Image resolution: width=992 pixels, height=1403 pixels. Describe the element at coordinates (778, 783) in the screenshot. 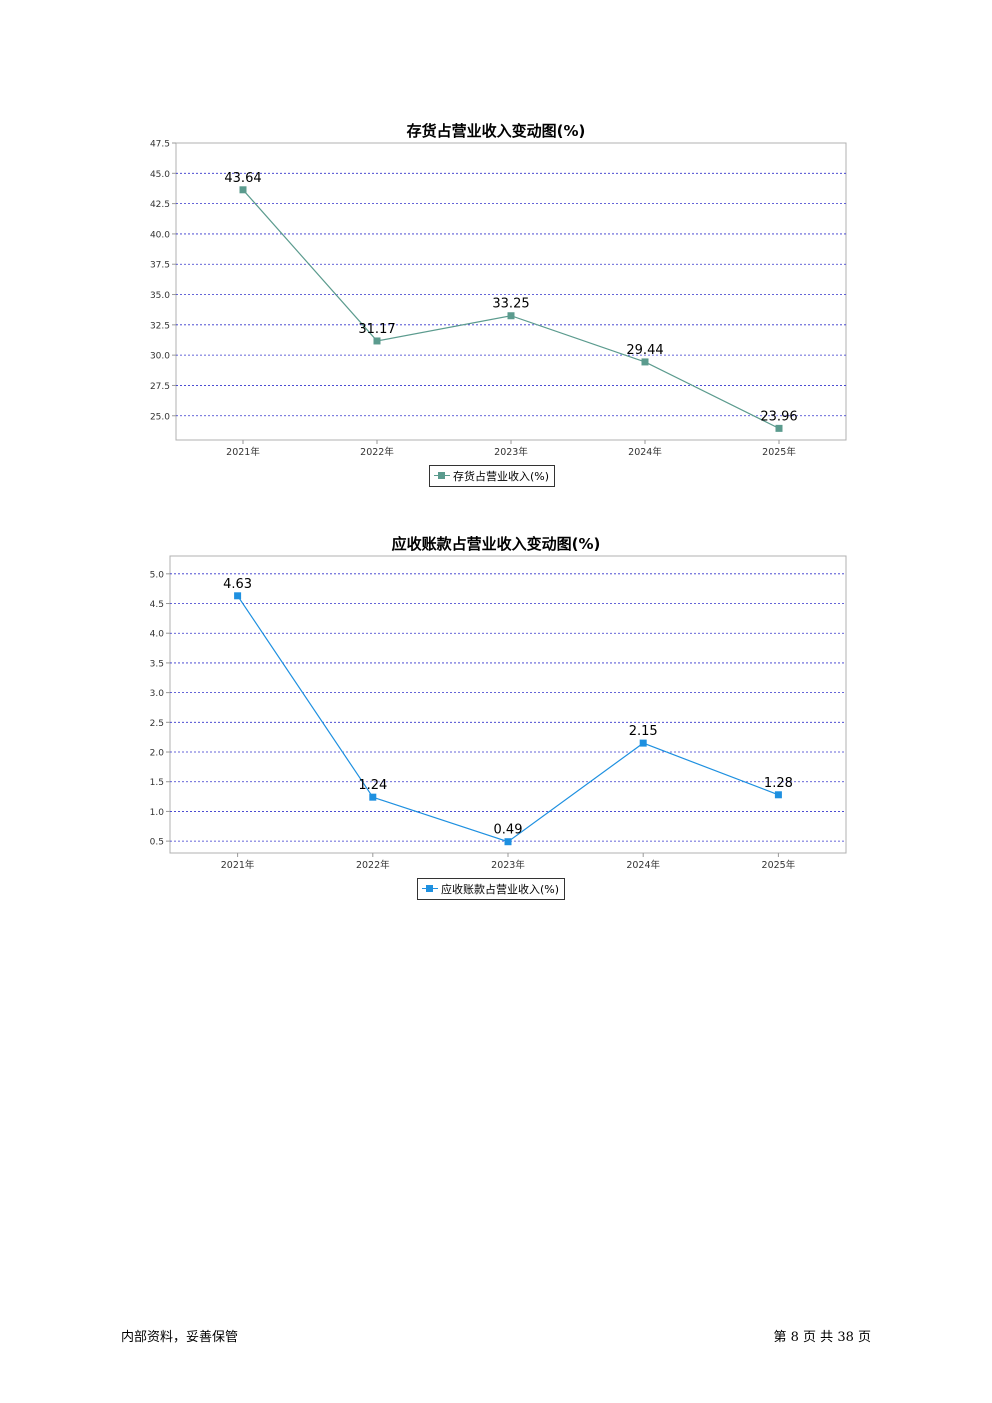

I see `data-label: 1.28` at that location.